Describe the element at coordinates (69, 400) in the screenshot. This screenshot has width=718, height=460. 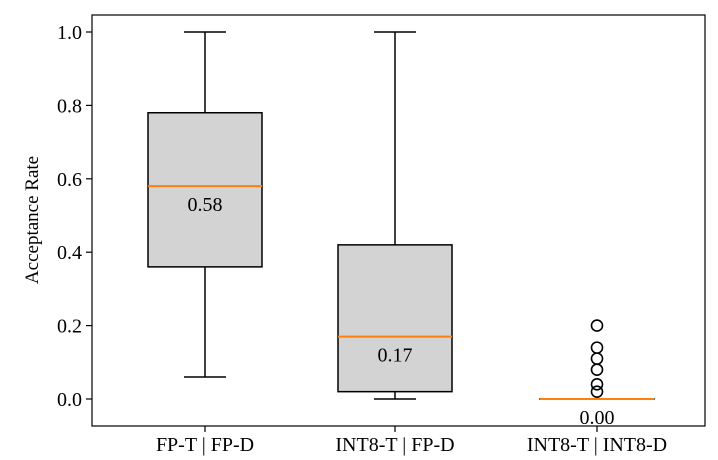
I see `y-tick-label: 0.0` at that location.